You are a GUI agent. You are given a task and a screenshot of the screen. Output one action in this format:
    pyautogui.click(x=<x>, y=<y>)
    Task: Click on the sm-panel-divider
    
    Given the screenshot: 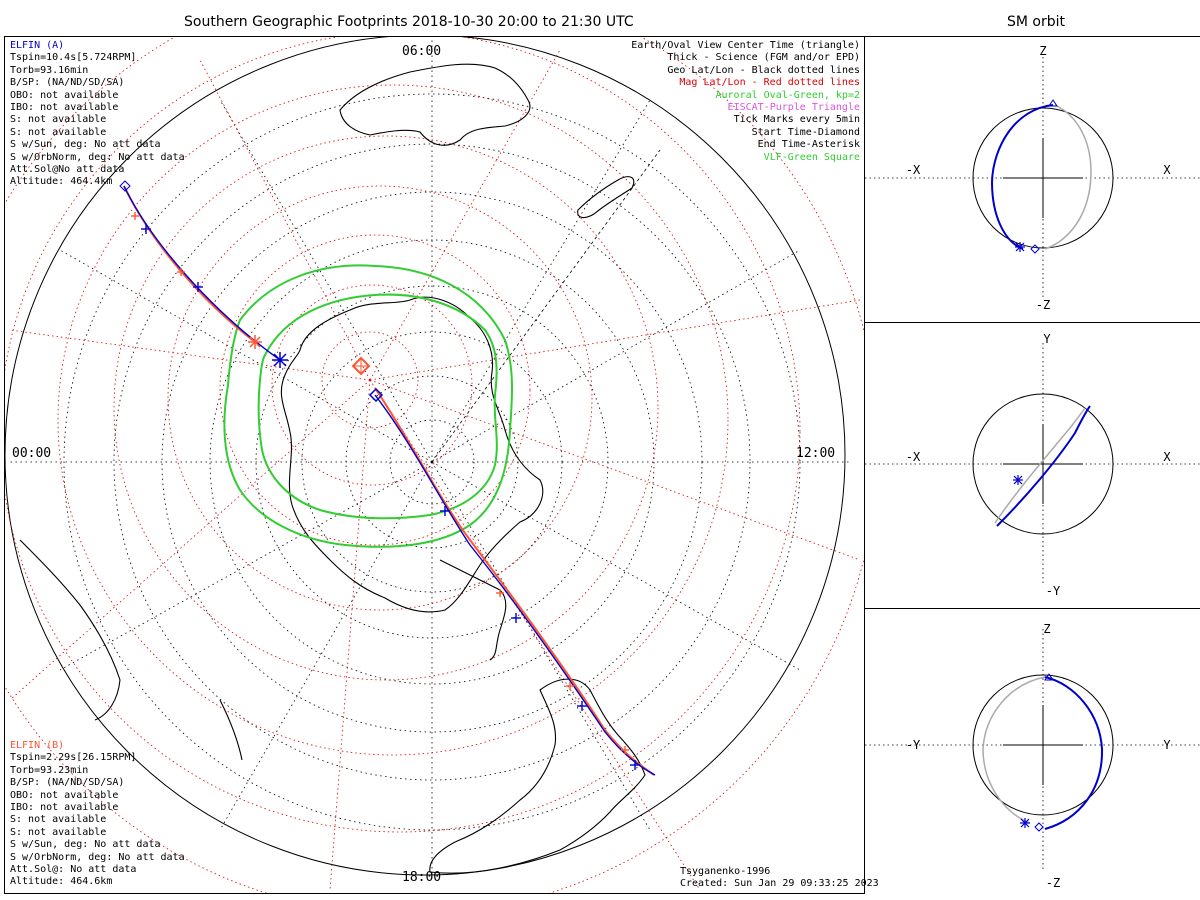 What is the action you would take?
    pyautogui.click(x=864, y=465)
    